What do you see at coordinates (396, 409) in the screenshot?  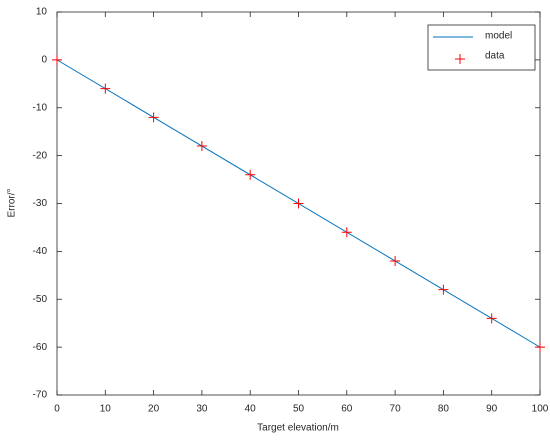 I see `x-tick-label: 70` at bounding box center [396, 409].